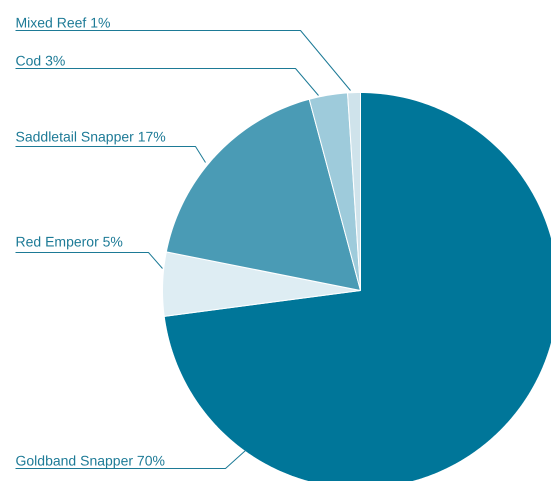 Image resolution: width=551 pixels, height=481 pixels. What do you see at coordinates (41, 60) in the screenshot?
I see `slice-label: Cod 3%` at bounding box center [41, 60].